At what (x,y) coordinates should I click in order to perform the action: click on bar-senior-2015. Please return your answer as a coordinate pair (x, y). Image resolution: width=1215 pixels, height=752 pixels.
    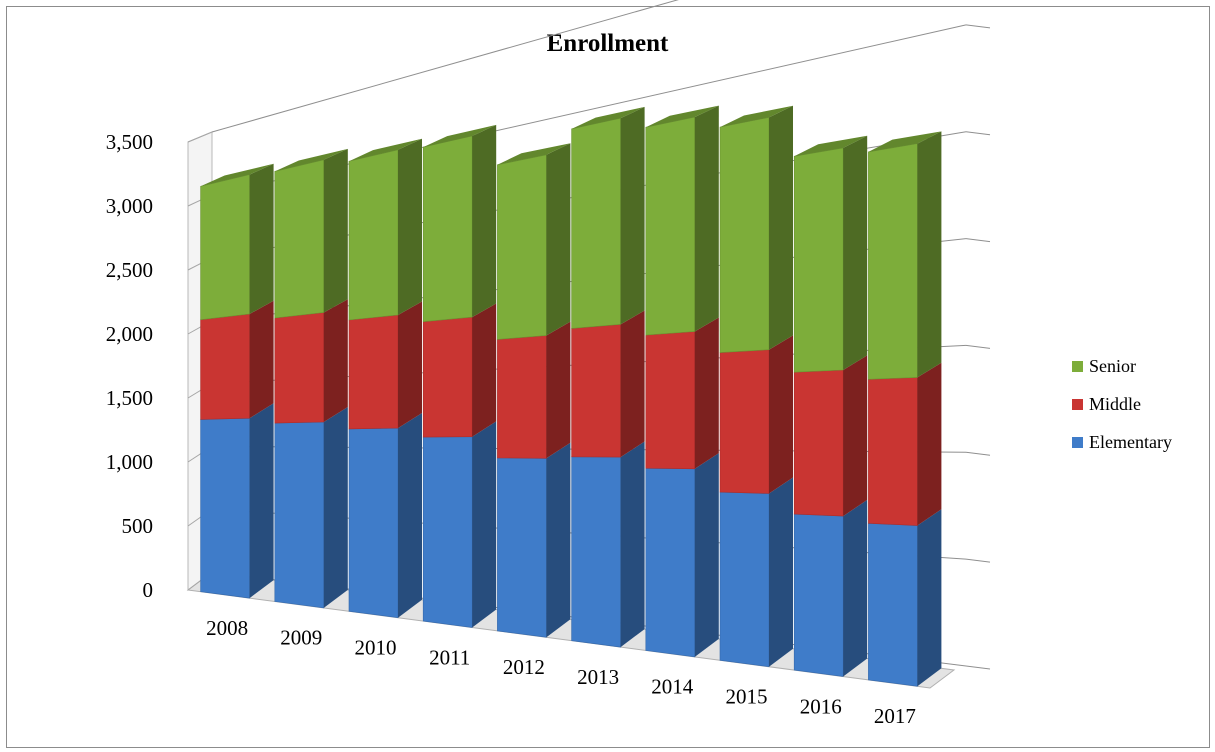
    Looking at the image, I should click on (744, 235).